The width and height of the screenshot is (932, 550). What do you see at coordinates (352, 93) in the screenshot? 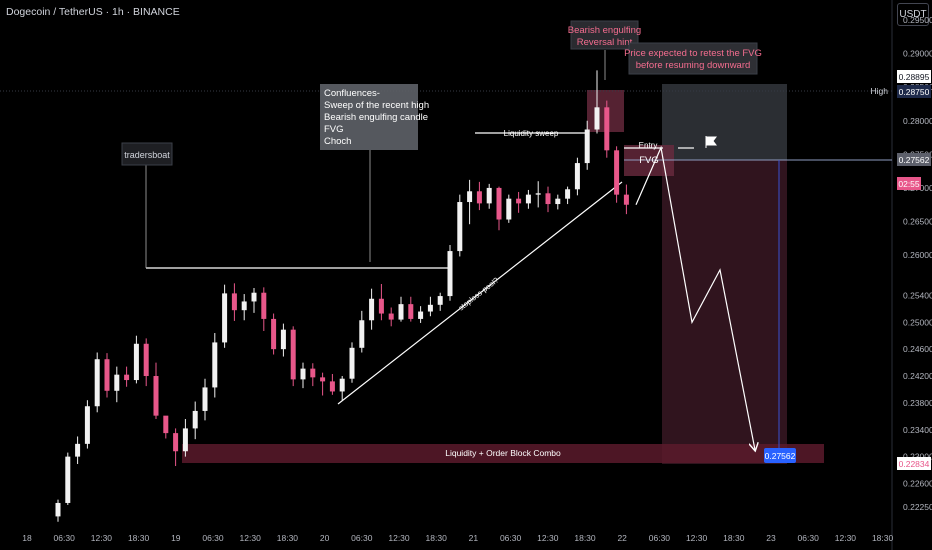
I see `confluences-line-1: Confluences-` at bounding box center [352, 93].